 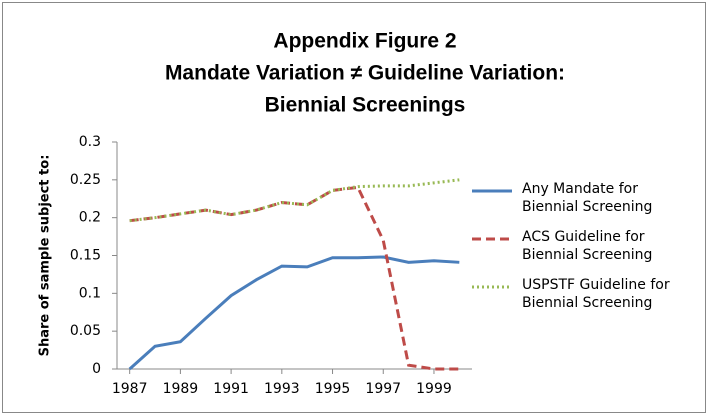 What do you see at coordinates (282, 389) in the screenshot?
I see `x-tick-label: 1993` at bounding box center [282, 389].